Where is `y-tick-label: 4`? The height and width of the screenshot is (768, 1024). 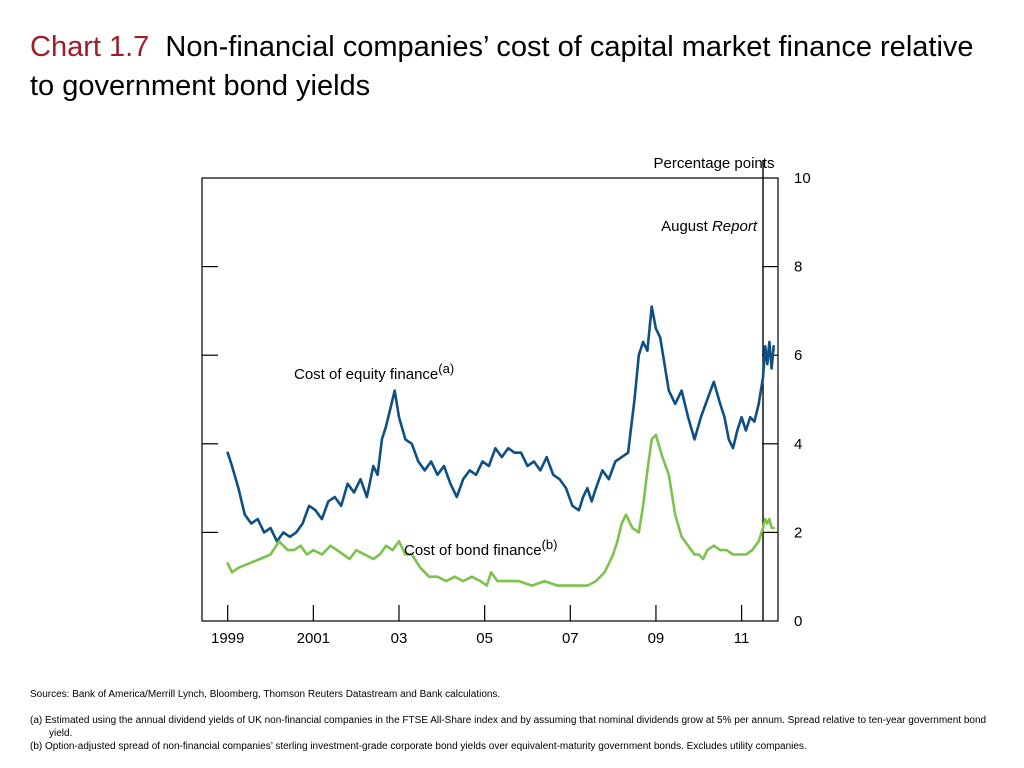
y-tick-label: 4 is located at coordinates (798, 444).